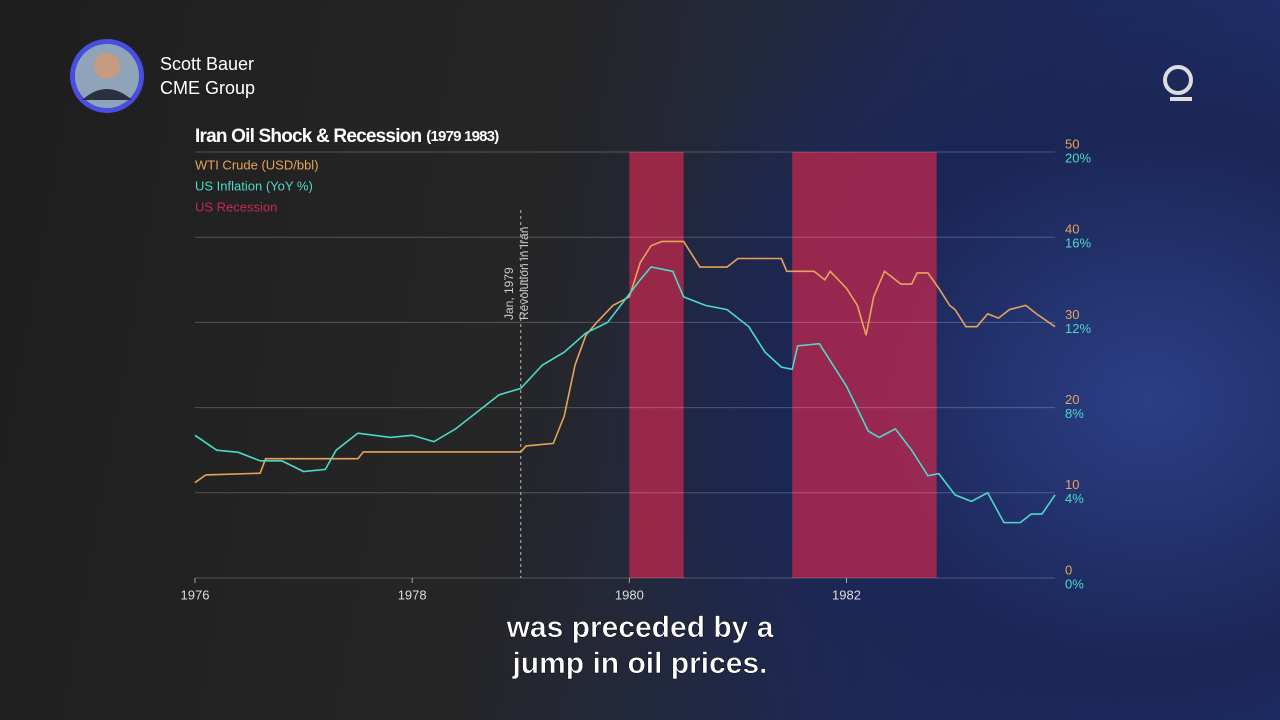  Describe the element at coordinates (1078, 243) in the screenshot. I see `y2-tick-label: 16%` at that location.